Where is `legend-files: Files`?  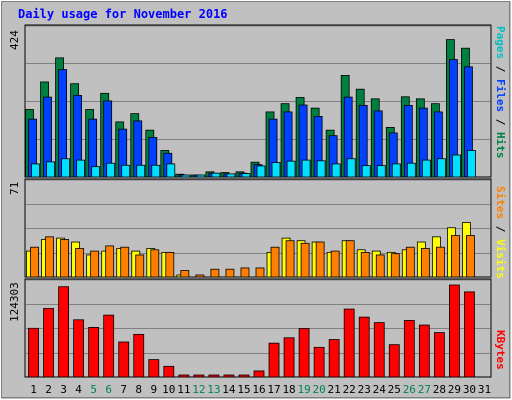 legend-files: Files is located at coordinates (500, 96).